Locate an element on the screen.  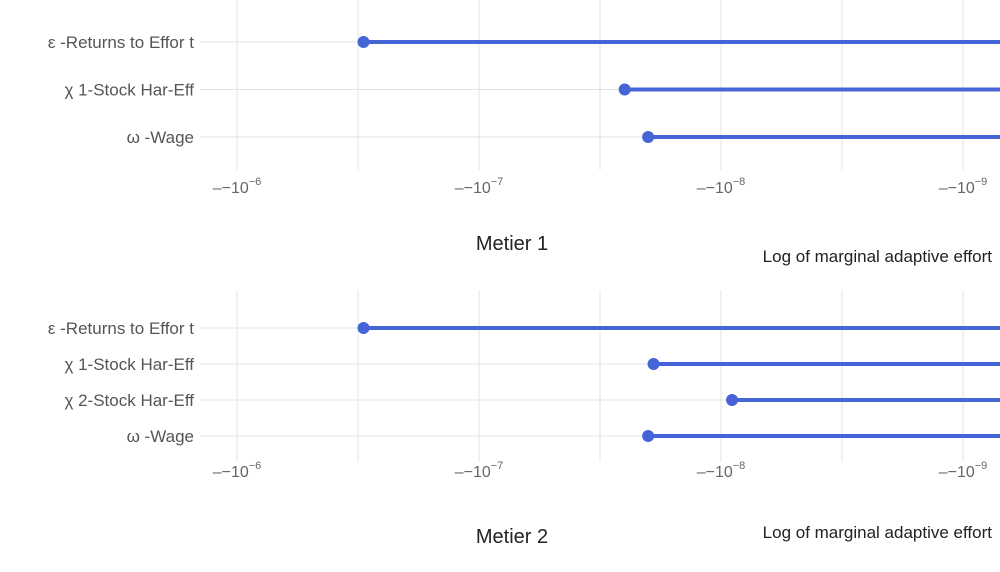
panel1-x-tick-label: –−10−9 is located at coordinates (963, 186).